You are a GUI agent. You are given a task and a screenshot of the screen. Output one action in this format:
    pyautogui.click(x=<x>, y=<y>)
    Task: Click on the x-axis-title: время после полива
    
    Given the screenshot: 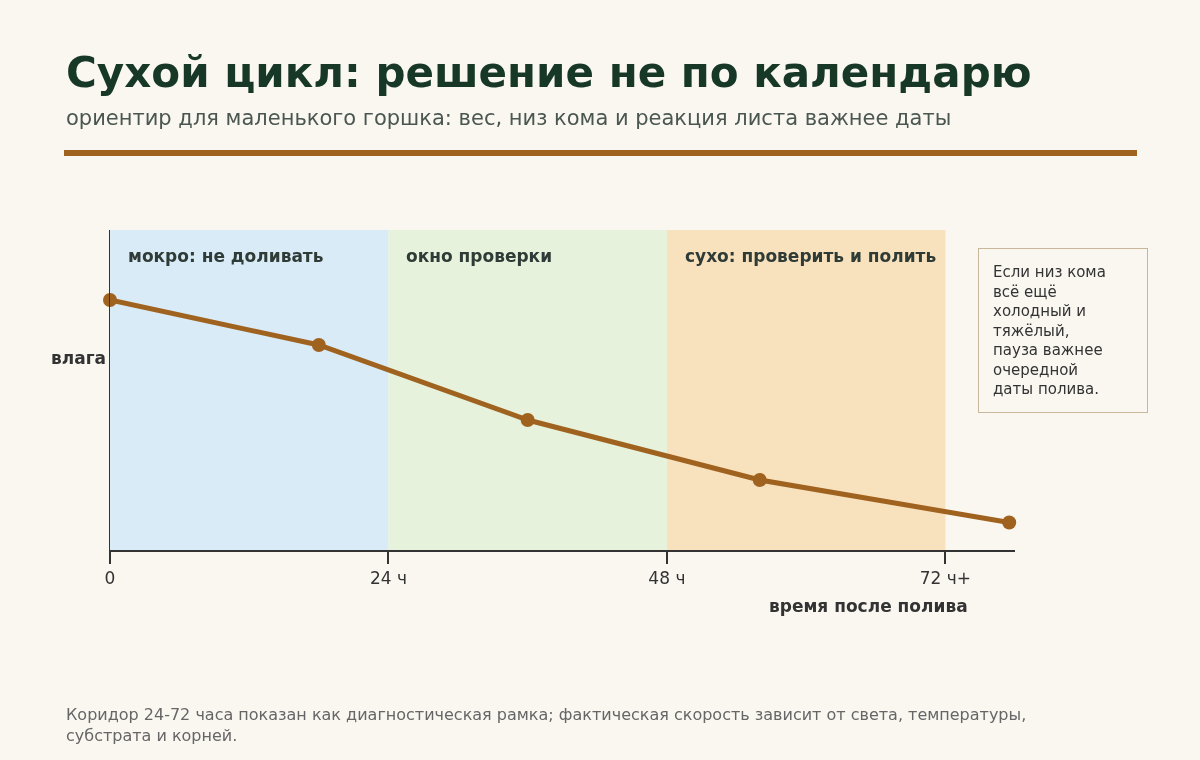 What is the action you would take?
    pyautogui.click(x=868, y=606)
    